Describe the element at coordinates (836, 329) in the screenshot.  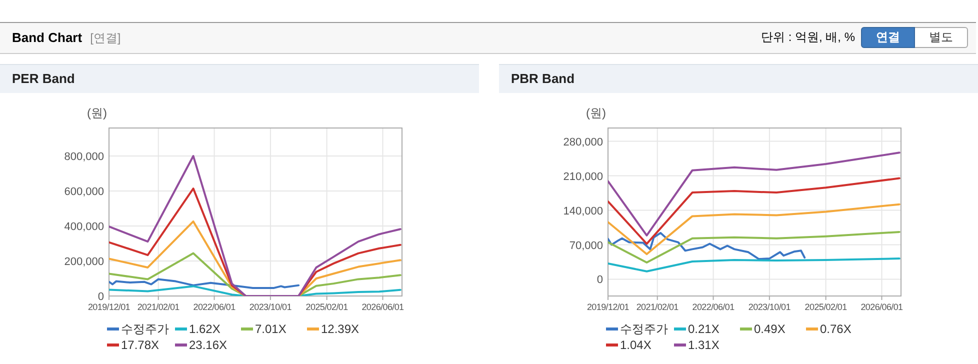
I see `legend-label: 0.76X` at that location.